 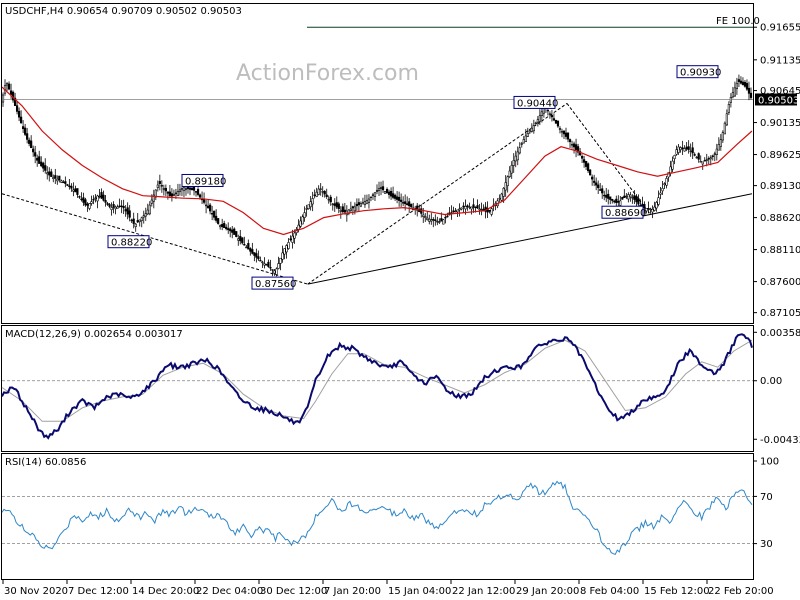 What do you see at coordinates (698, 72) in the screenshot?
I see `level-label: 0.90930` at bounding box center [698, 72].